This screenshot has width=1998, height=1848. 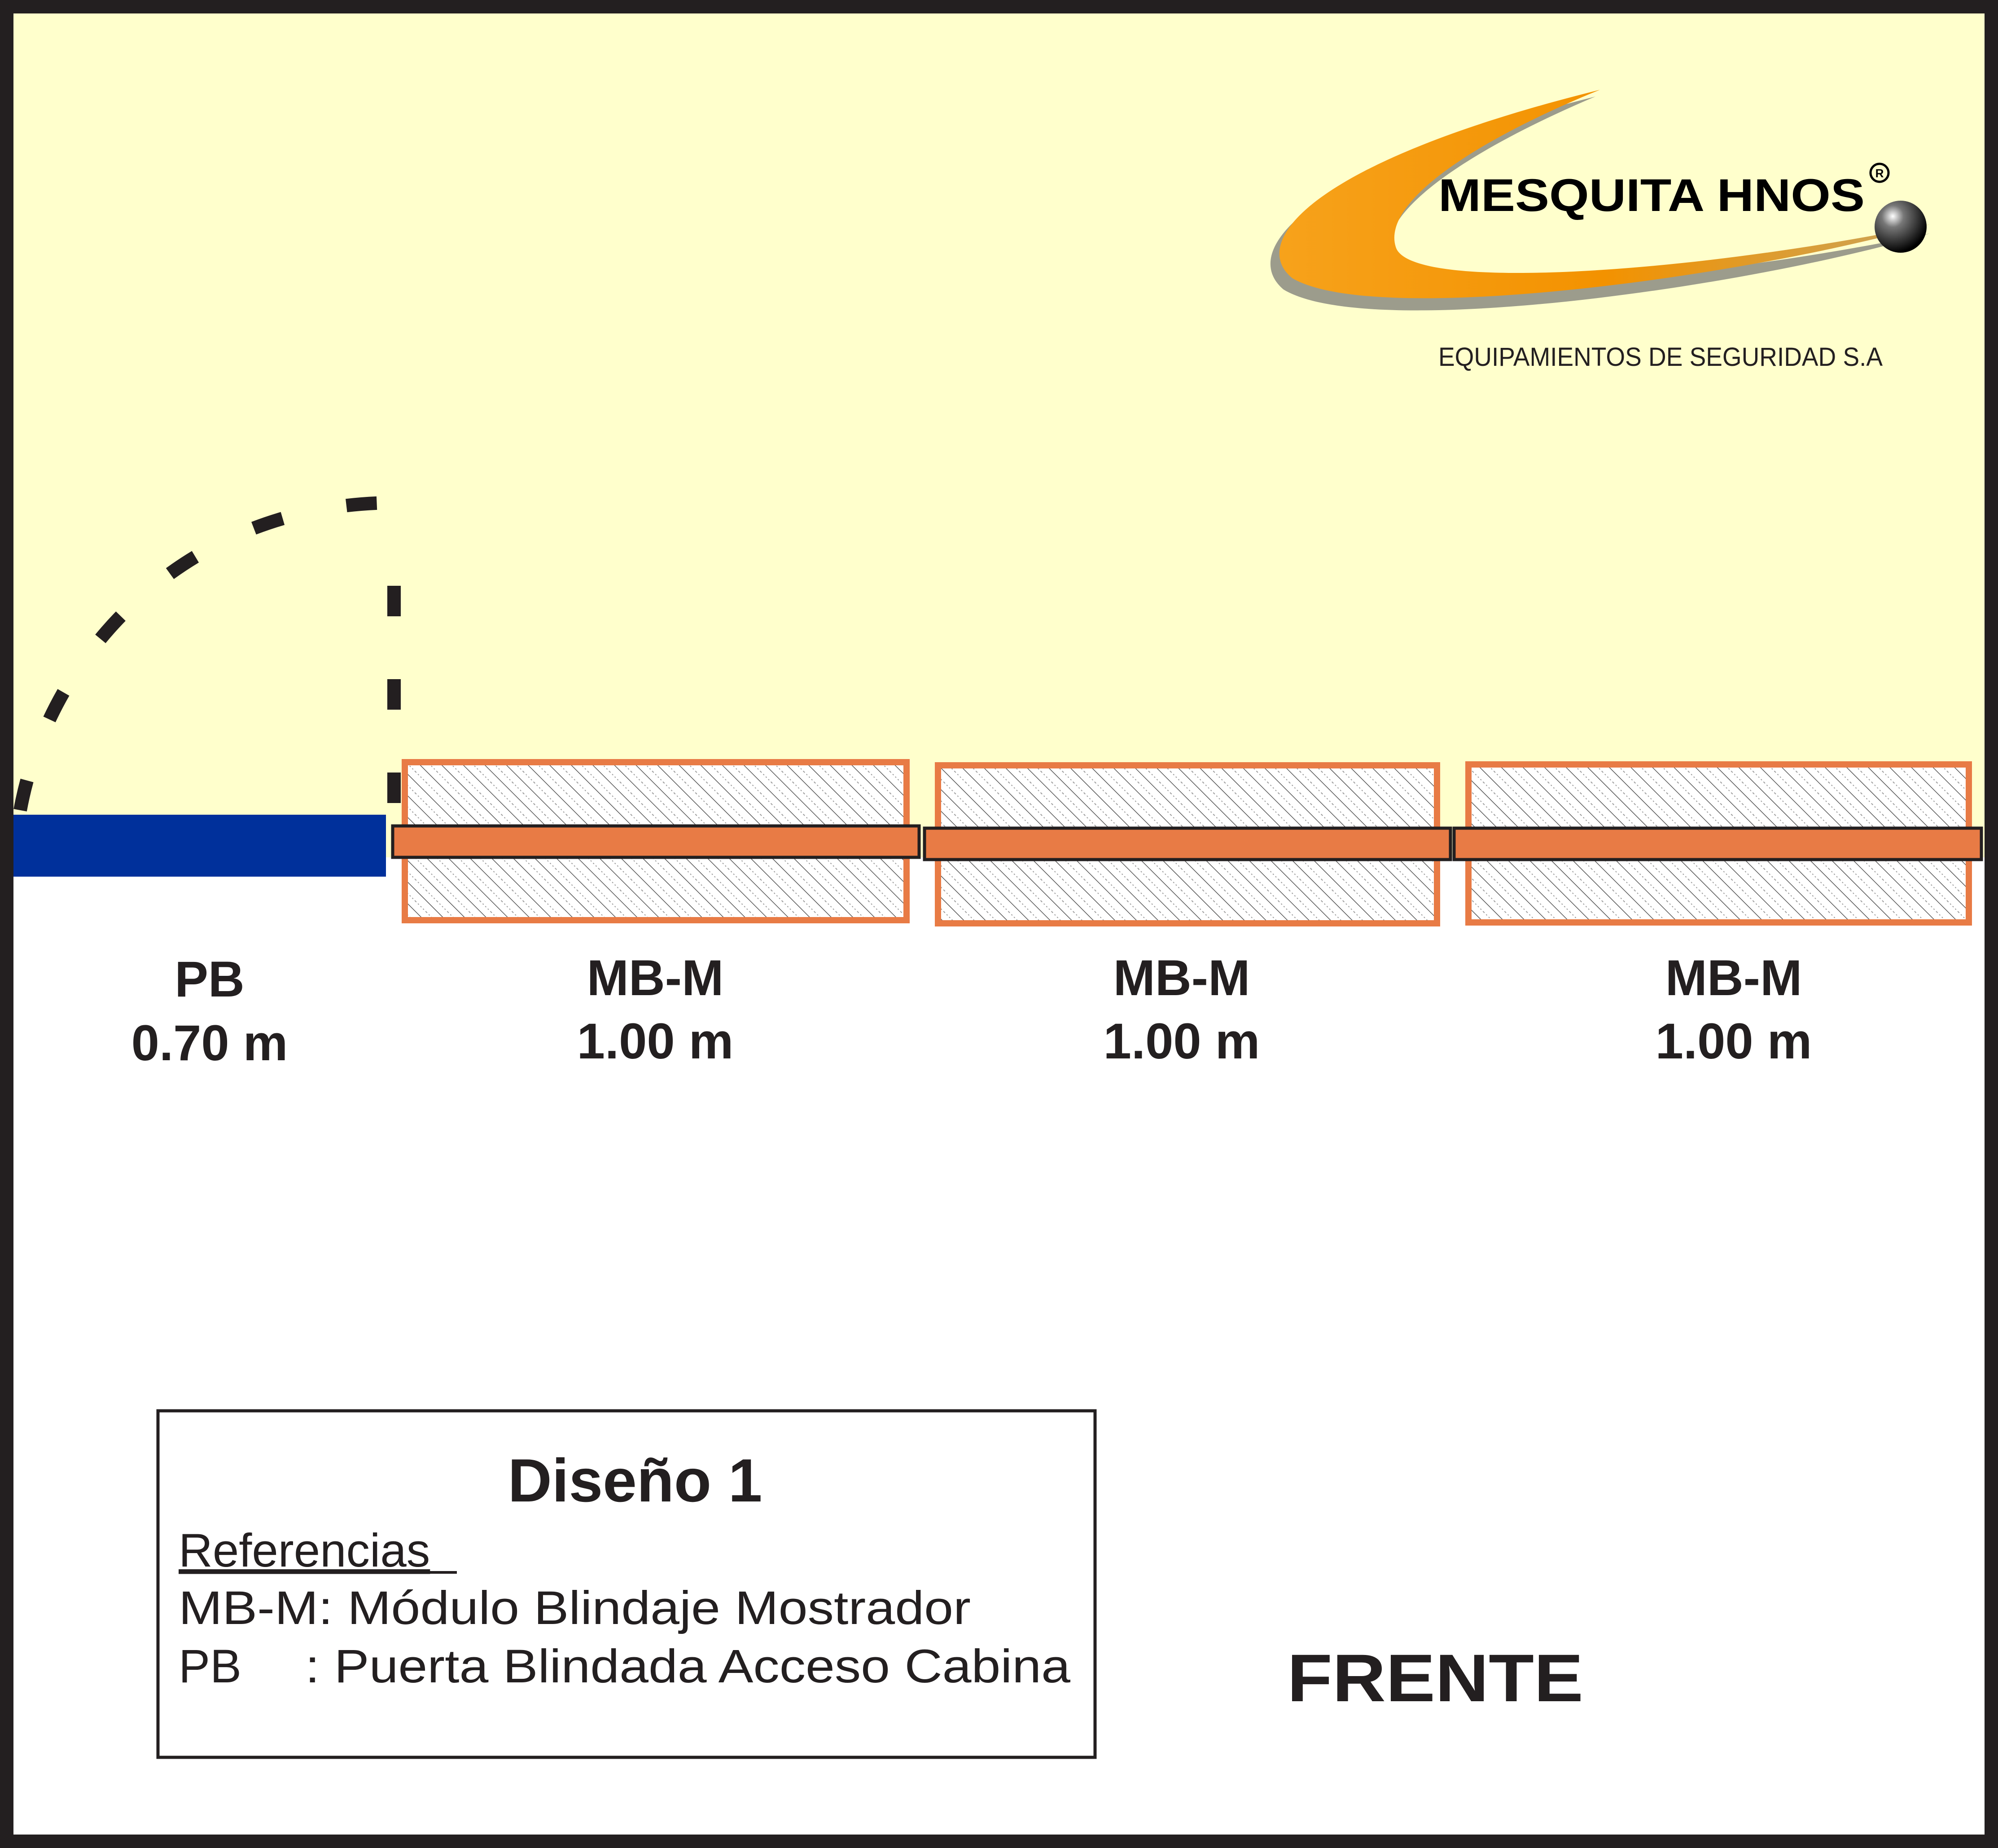 What do you see at coordinates (1661, 357) in the screenshot?
I see `logo-tagline: EQUIPAMIENTOS DE SEGURIDAD S.A` at bounding box center [1661, 357].